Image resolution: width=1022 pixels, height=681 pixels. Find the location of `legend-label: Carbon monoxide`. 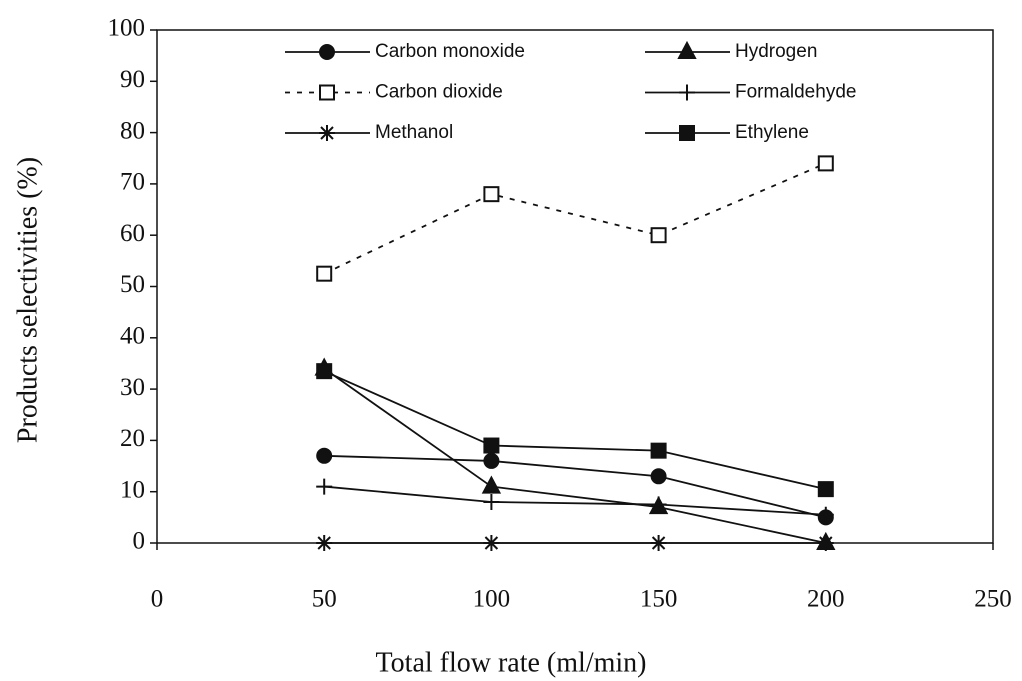

legend-label: Carbon monoxide is located at coordinates (450, 51).